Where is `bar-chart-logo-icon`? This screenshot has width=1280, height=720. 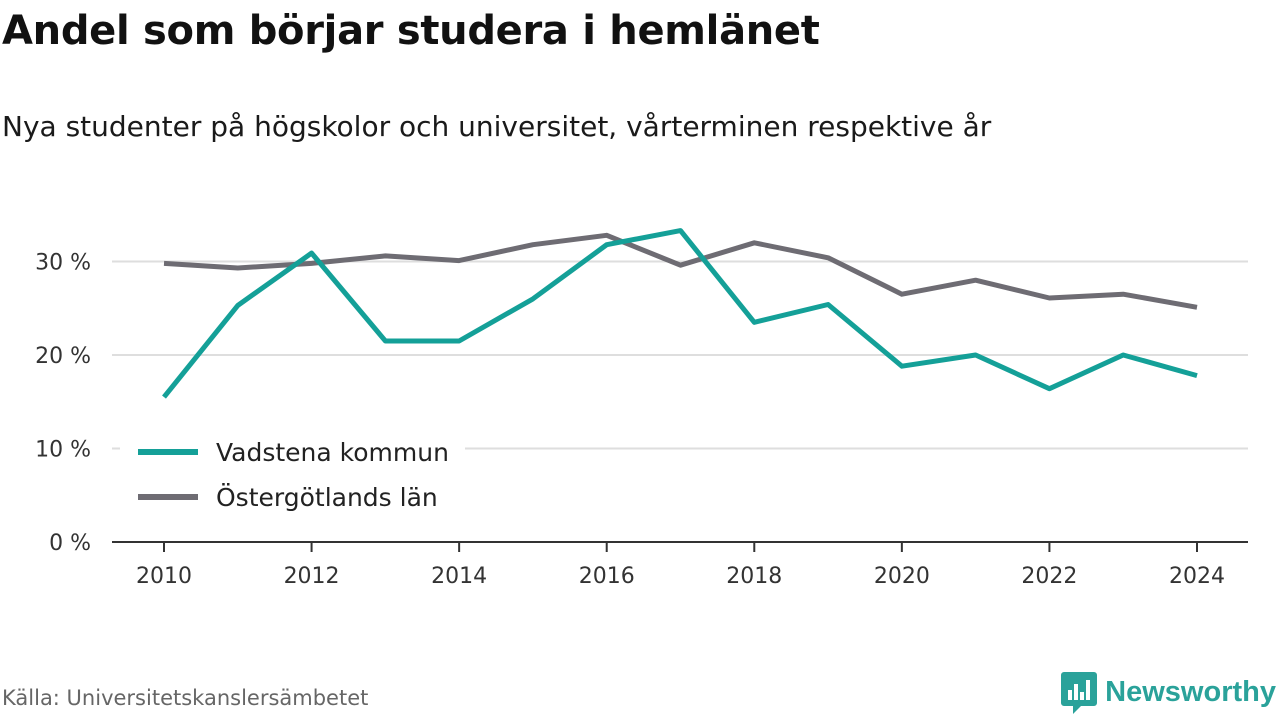
bar-chart-logo-icon is located at coordinates (1079, 693).